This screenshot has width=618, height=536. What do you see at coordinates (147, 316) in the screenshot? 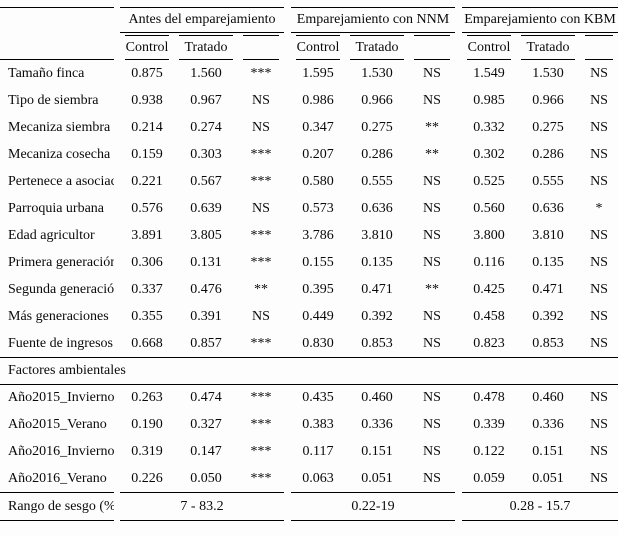
I see `control-value: 0.355` at bounding box center [147, 316].